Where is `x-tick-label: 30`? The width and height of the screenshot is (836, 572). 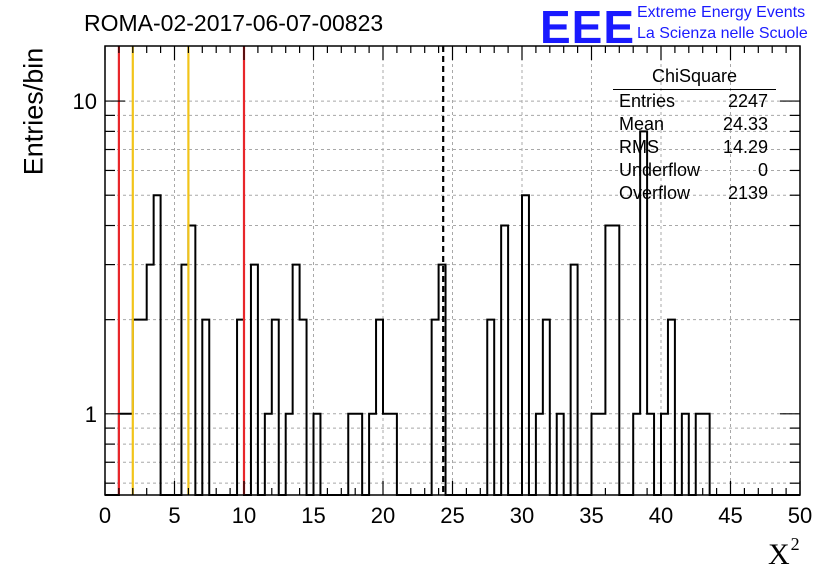
x-tick-label: 30 is located at coordinates (522, 515).